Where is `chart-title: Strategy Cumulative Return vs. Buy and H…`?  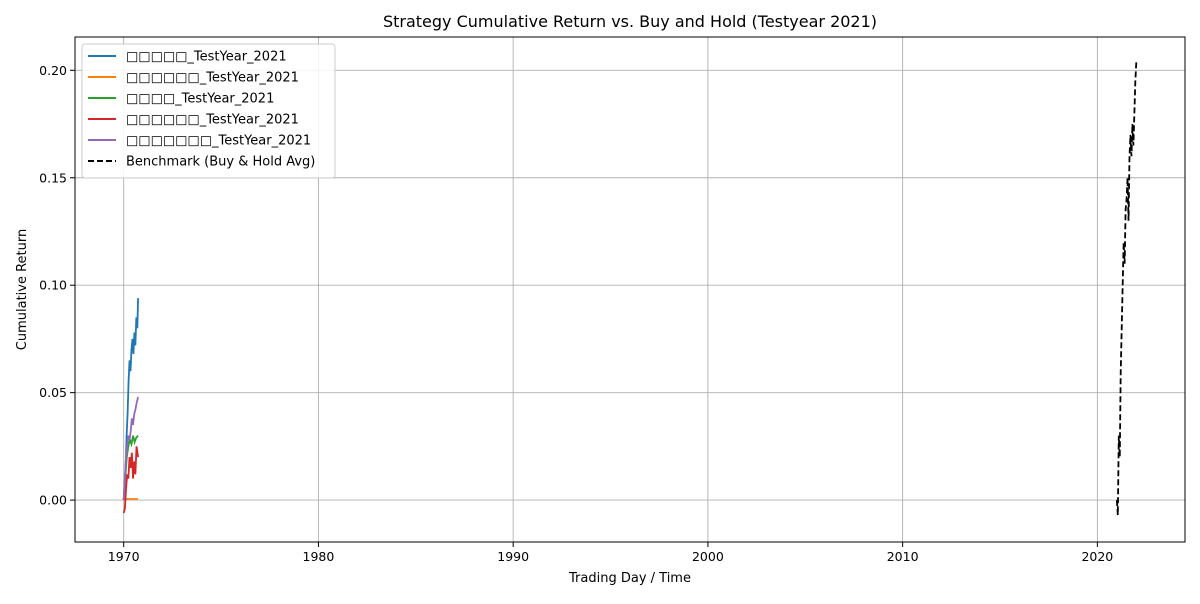
chart-title: Strategy Cumulative Return vs. Buy and H… is located at coordinates (630, 21).